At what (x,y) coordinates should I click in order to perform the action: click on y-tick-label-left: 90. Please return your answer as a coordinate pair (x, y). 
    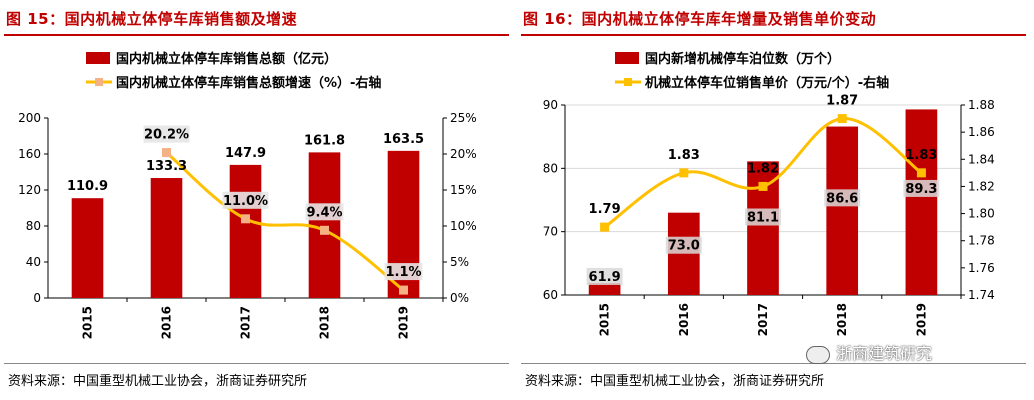
    Looking at the image, I should click on (550, 105).